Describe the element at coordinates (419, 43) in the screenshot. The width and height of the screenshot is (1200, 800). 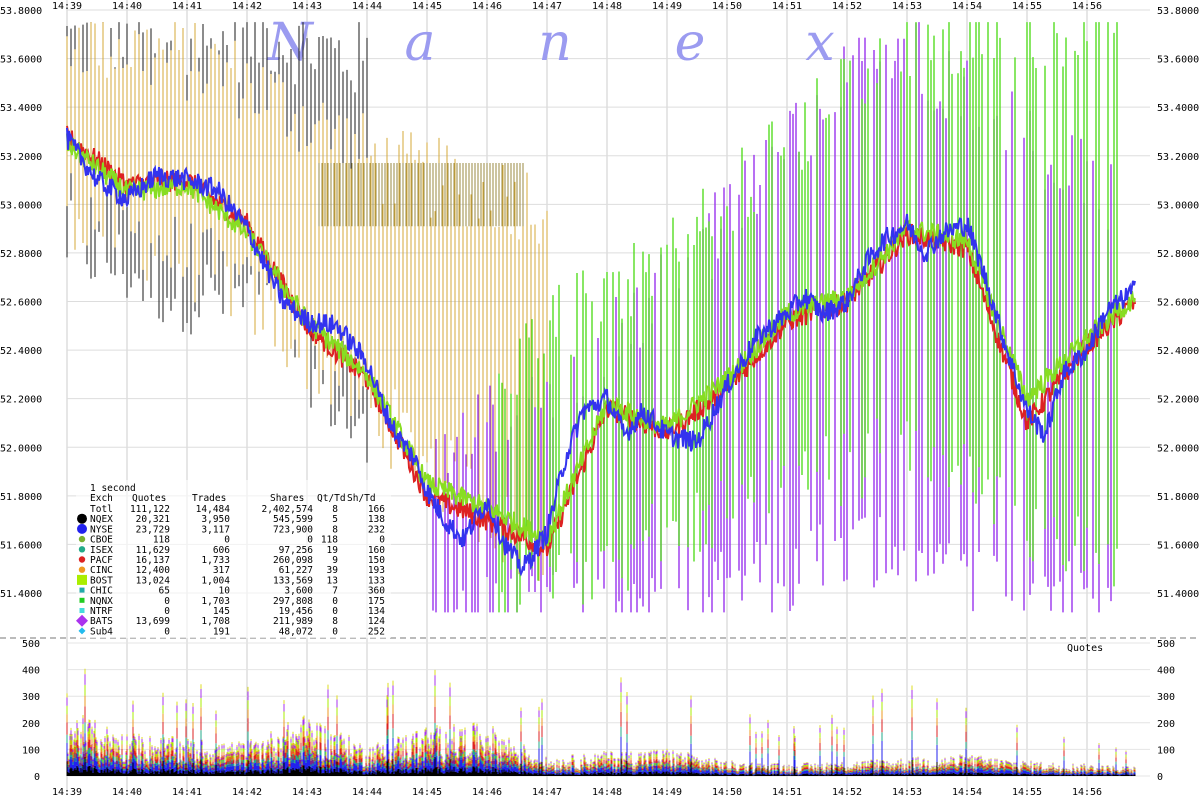
I see `watermark-letter: a` at that location.